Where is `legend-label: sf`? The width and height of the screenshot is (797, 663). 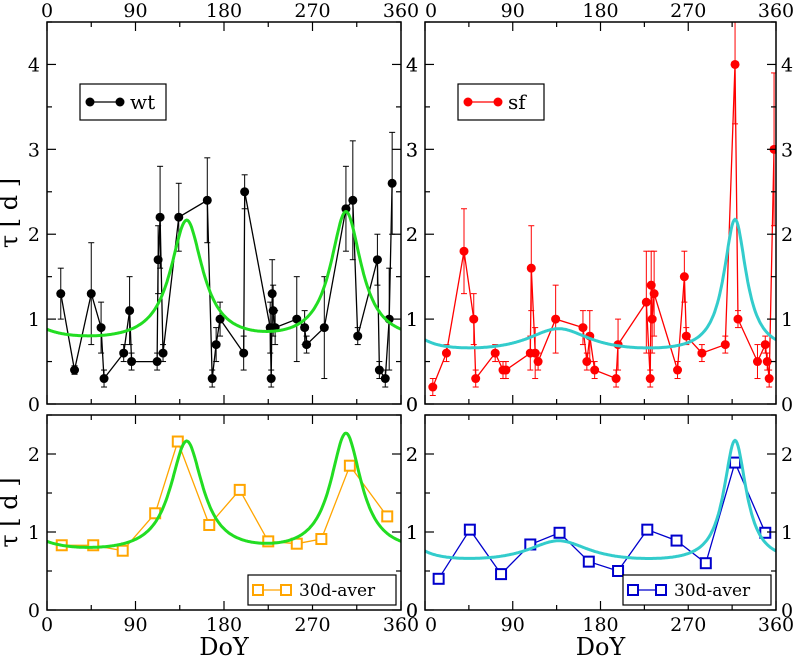 legend-label: sf is located at coordinates (517, 102).